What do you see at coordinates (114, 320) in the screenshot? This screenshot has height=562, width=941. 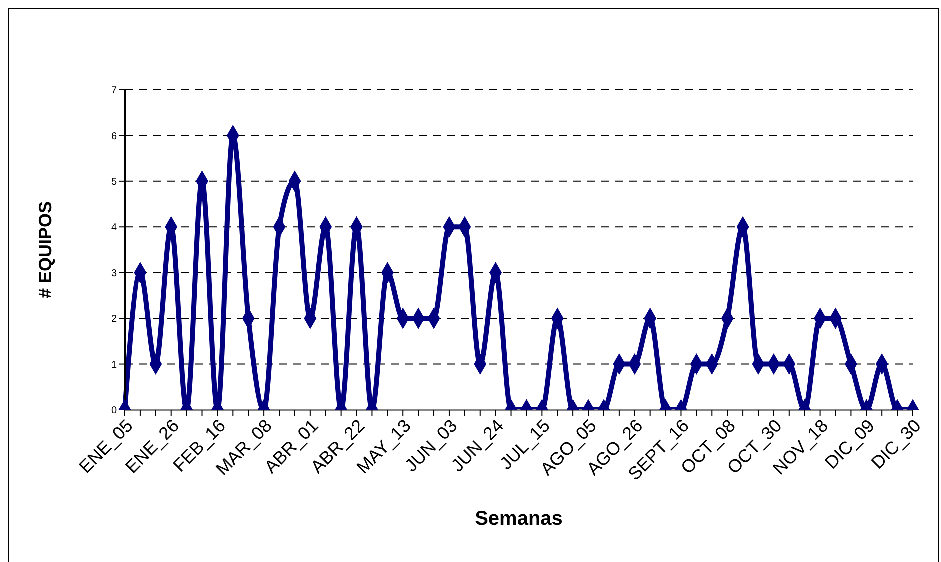 I see `y-tick-label: 2` at bounding box center [114, 320].